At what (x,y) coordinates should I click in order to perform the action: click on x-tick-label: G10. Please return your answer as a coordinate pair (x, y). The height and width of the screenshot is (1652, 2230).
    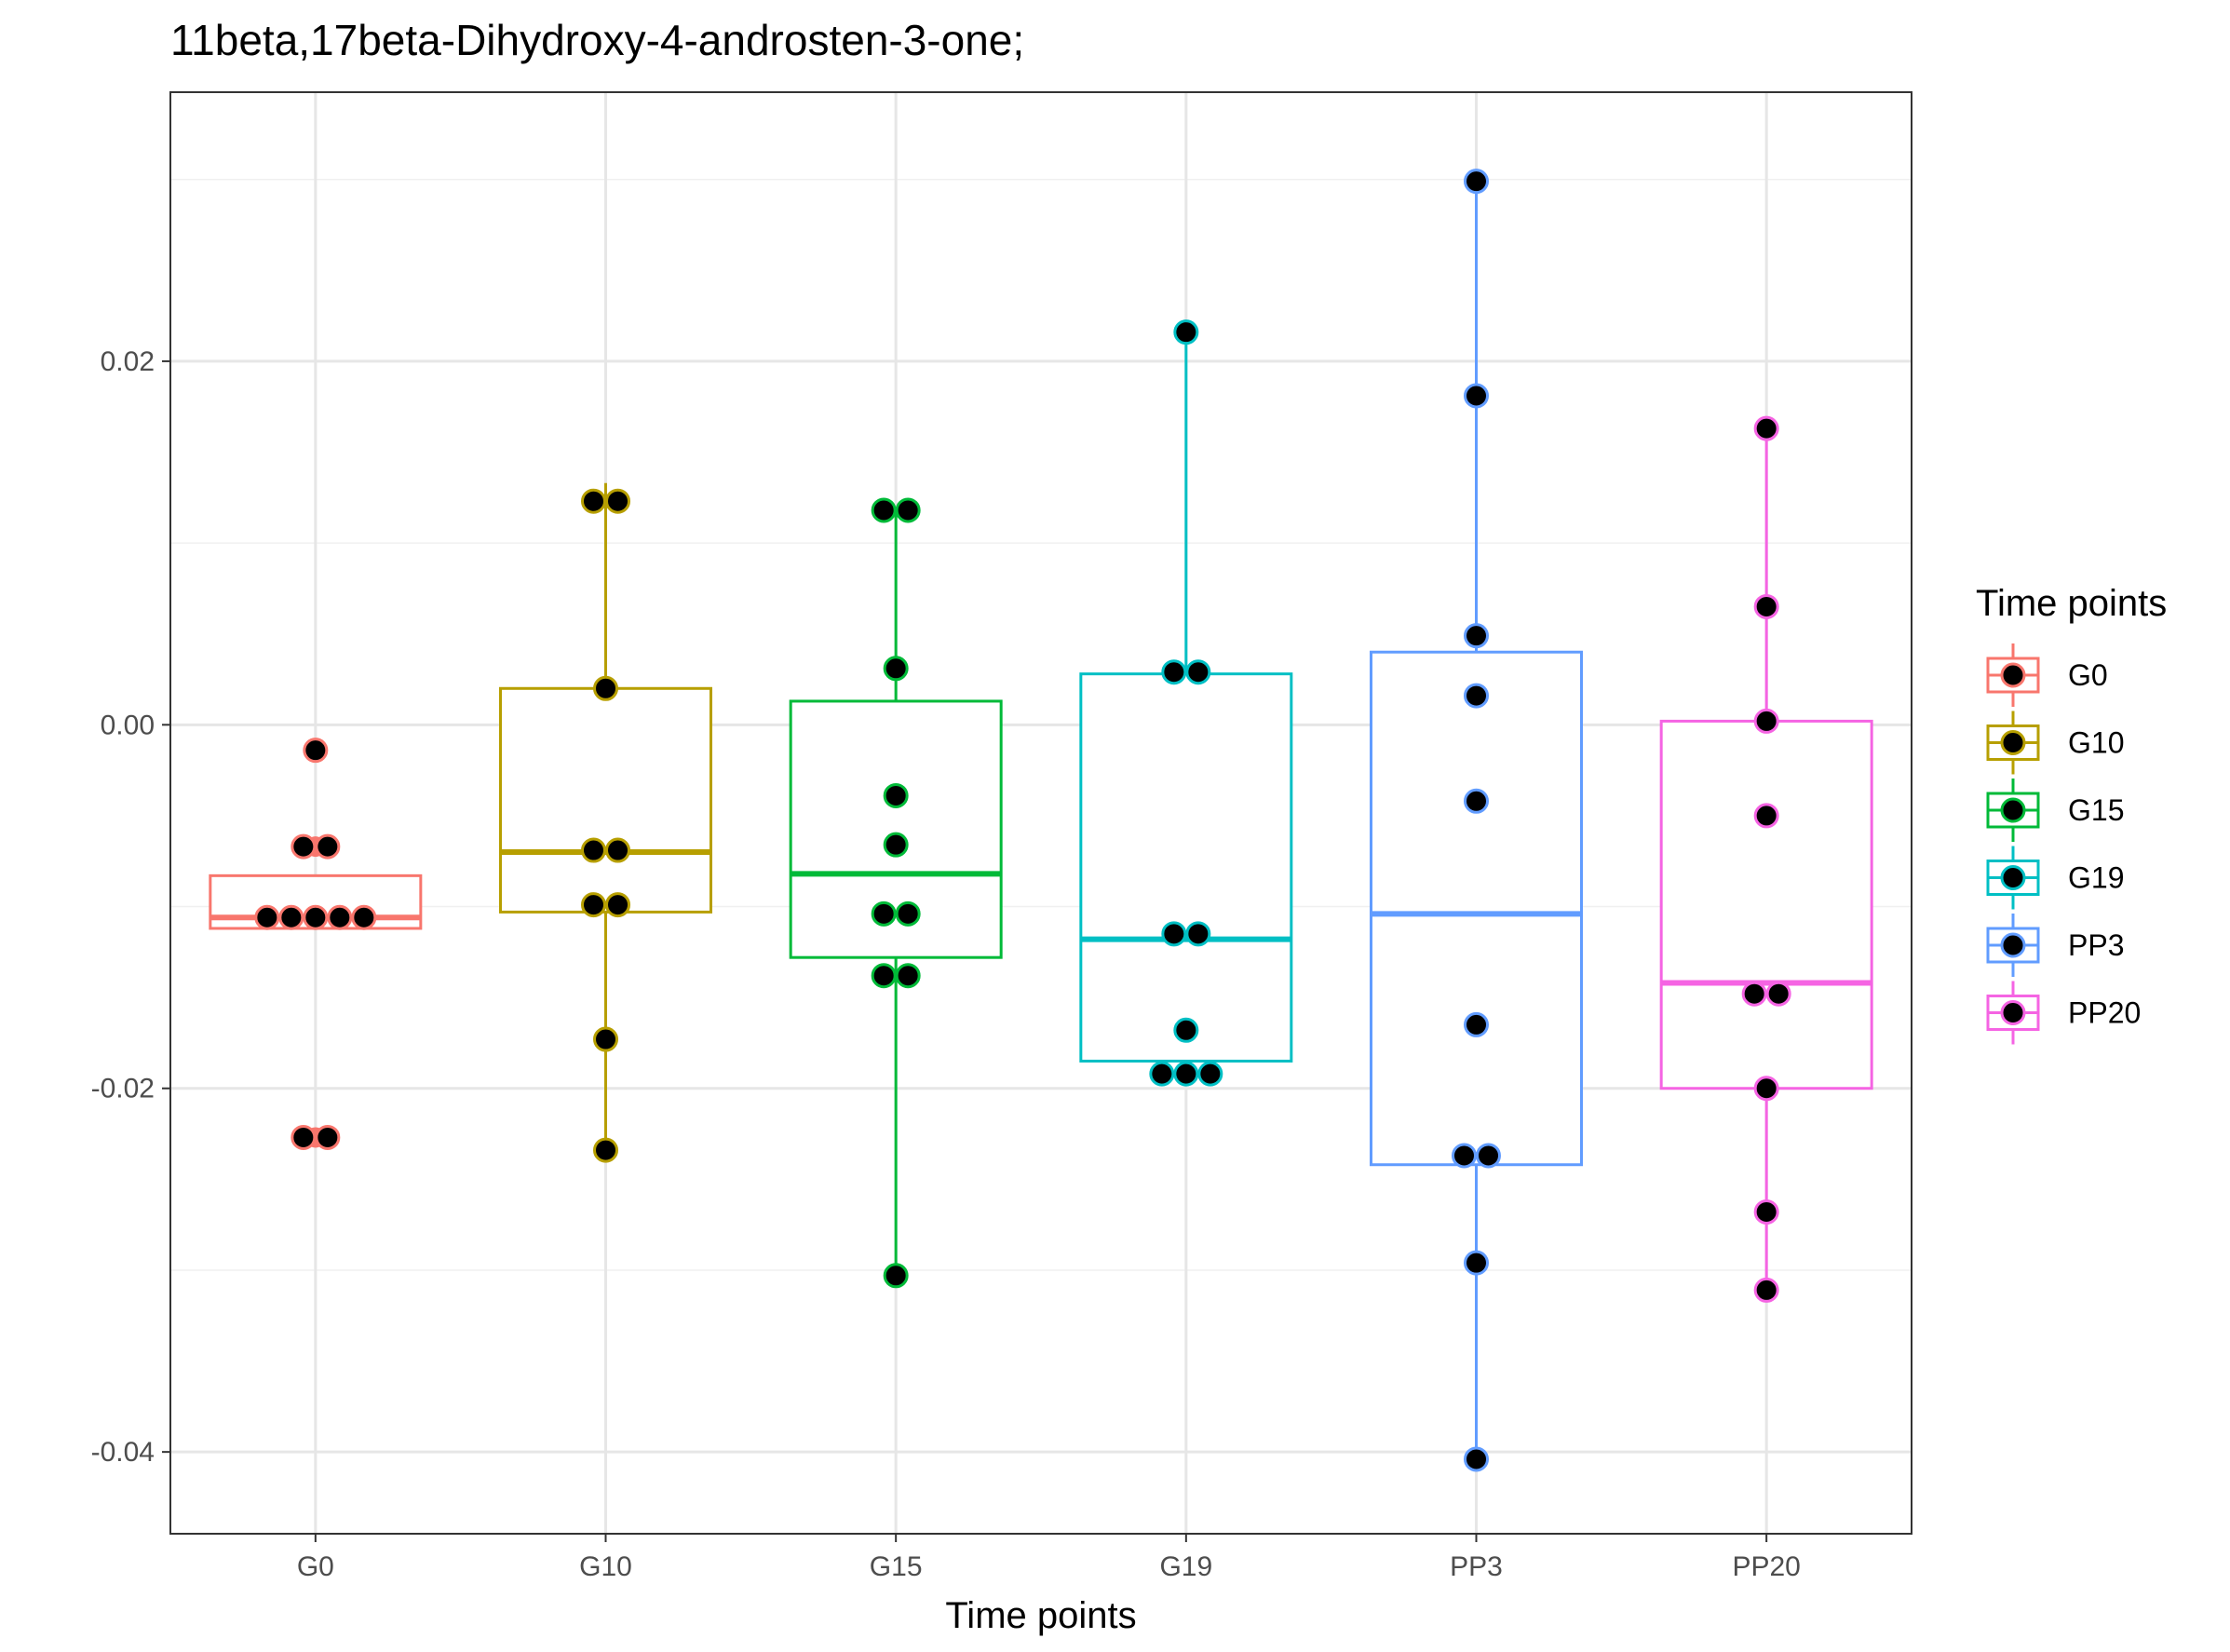
    Looking at the image, I should click on (606, 1566).